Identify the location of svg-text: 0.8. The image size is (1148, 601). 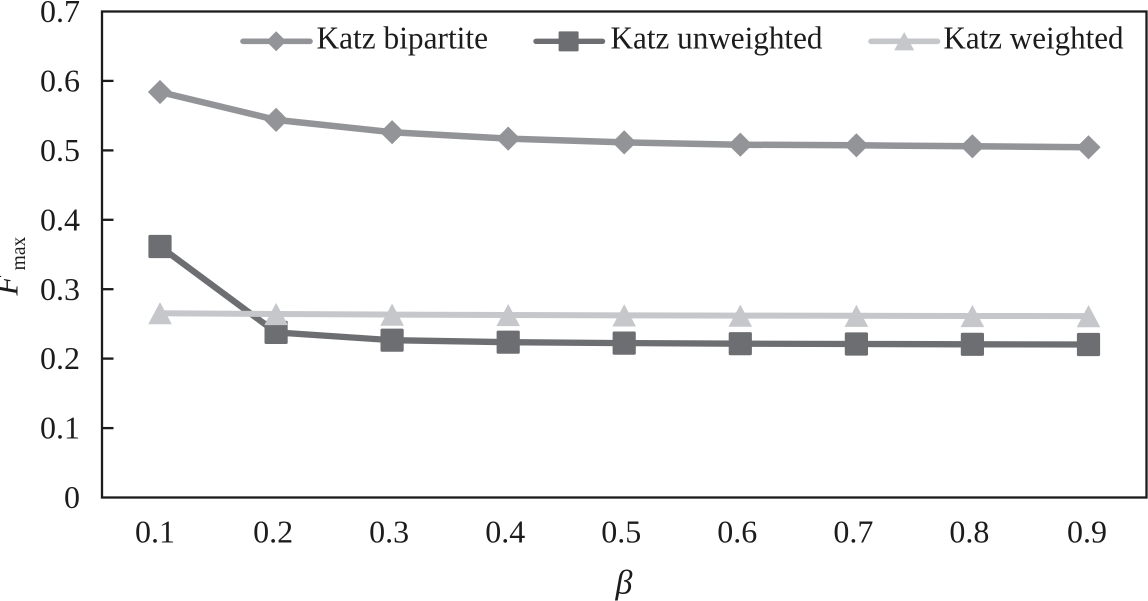
(969, 532).